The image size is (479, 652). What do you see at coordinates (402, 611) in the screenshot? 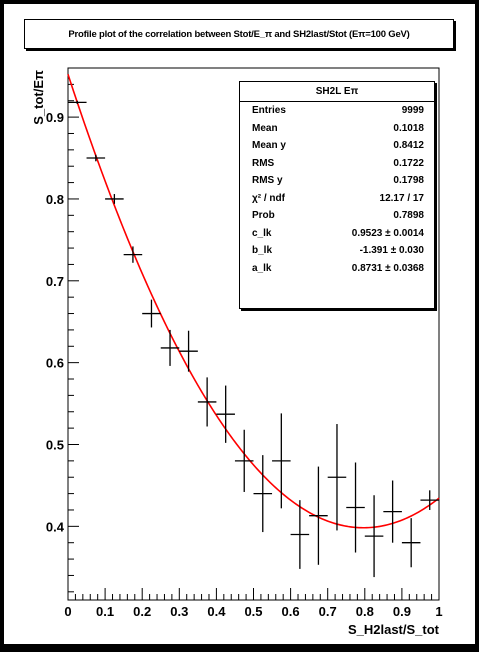
I see `x-tick-label: 0.9` at bounding box center [402, 611].